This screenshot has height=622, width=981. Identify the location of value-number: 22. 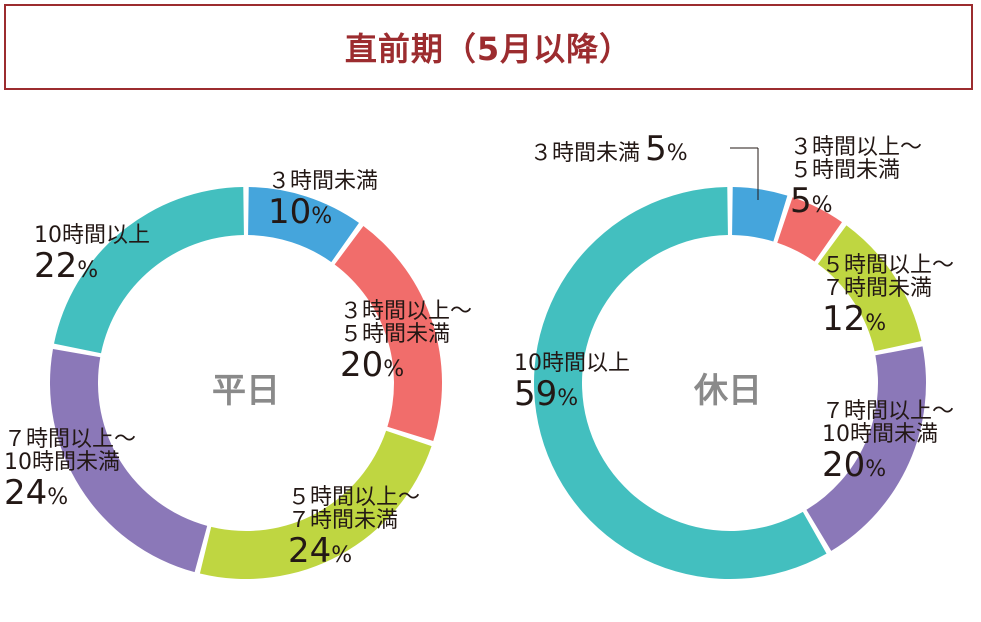
(56, 266).